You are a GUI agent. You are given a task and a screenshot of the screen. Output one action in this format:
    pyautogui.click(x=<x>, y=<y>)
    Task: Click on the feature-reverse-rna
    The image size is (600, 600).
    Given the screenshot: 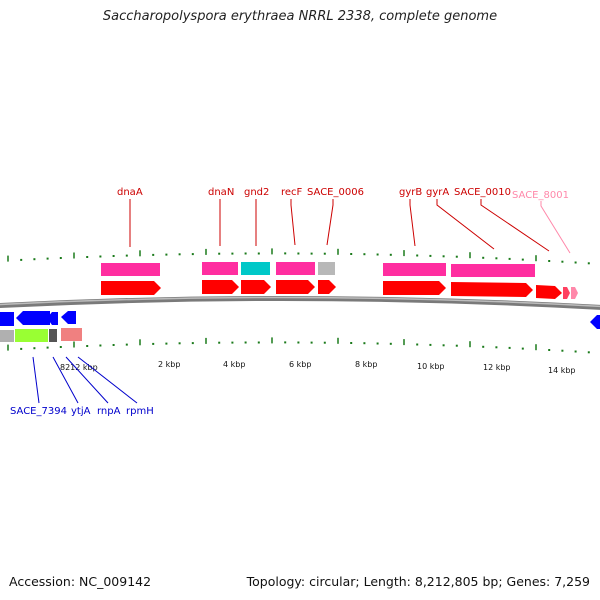 What is the action you would take?
    pyautogui.click(x=71, y=334)
    